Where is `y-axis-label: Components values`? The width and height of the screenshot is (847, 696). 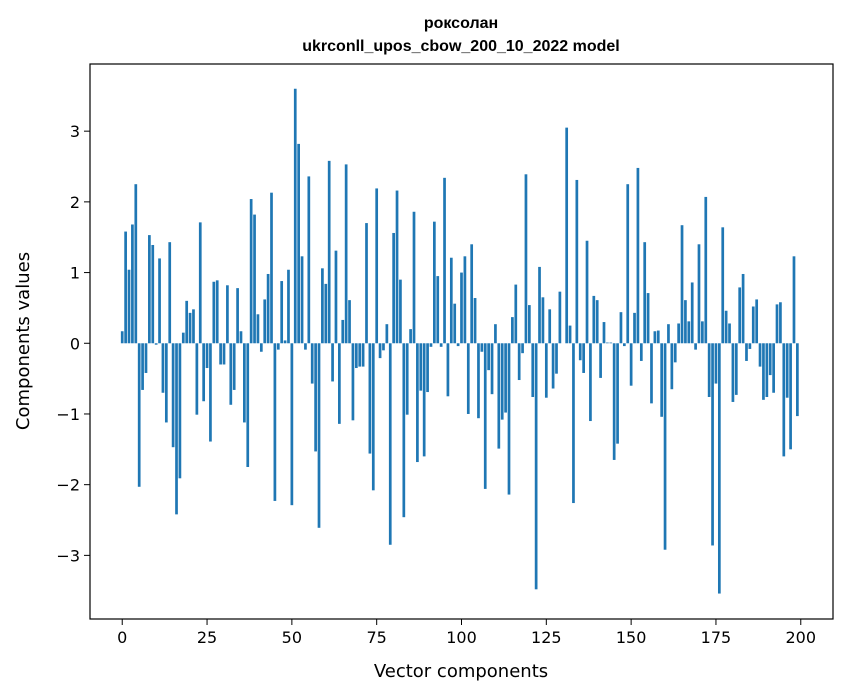
y-axis-label: Components values is located at coordinates (23, 341).